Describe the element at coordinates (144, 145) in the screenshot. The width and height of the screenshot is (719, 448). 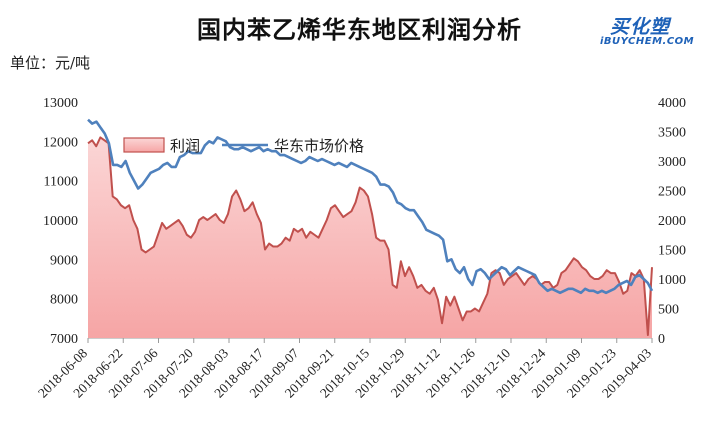
I see `legend-swatch-profit` at that location.